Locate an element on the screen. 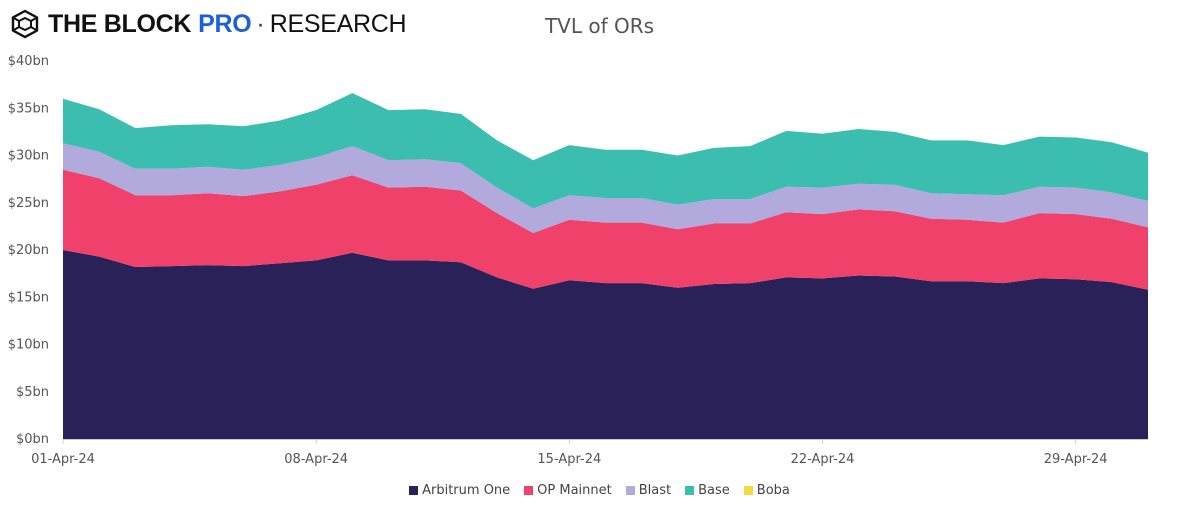  chart-title-wrap: TVL of ORs is located at coordinates (599, 26).